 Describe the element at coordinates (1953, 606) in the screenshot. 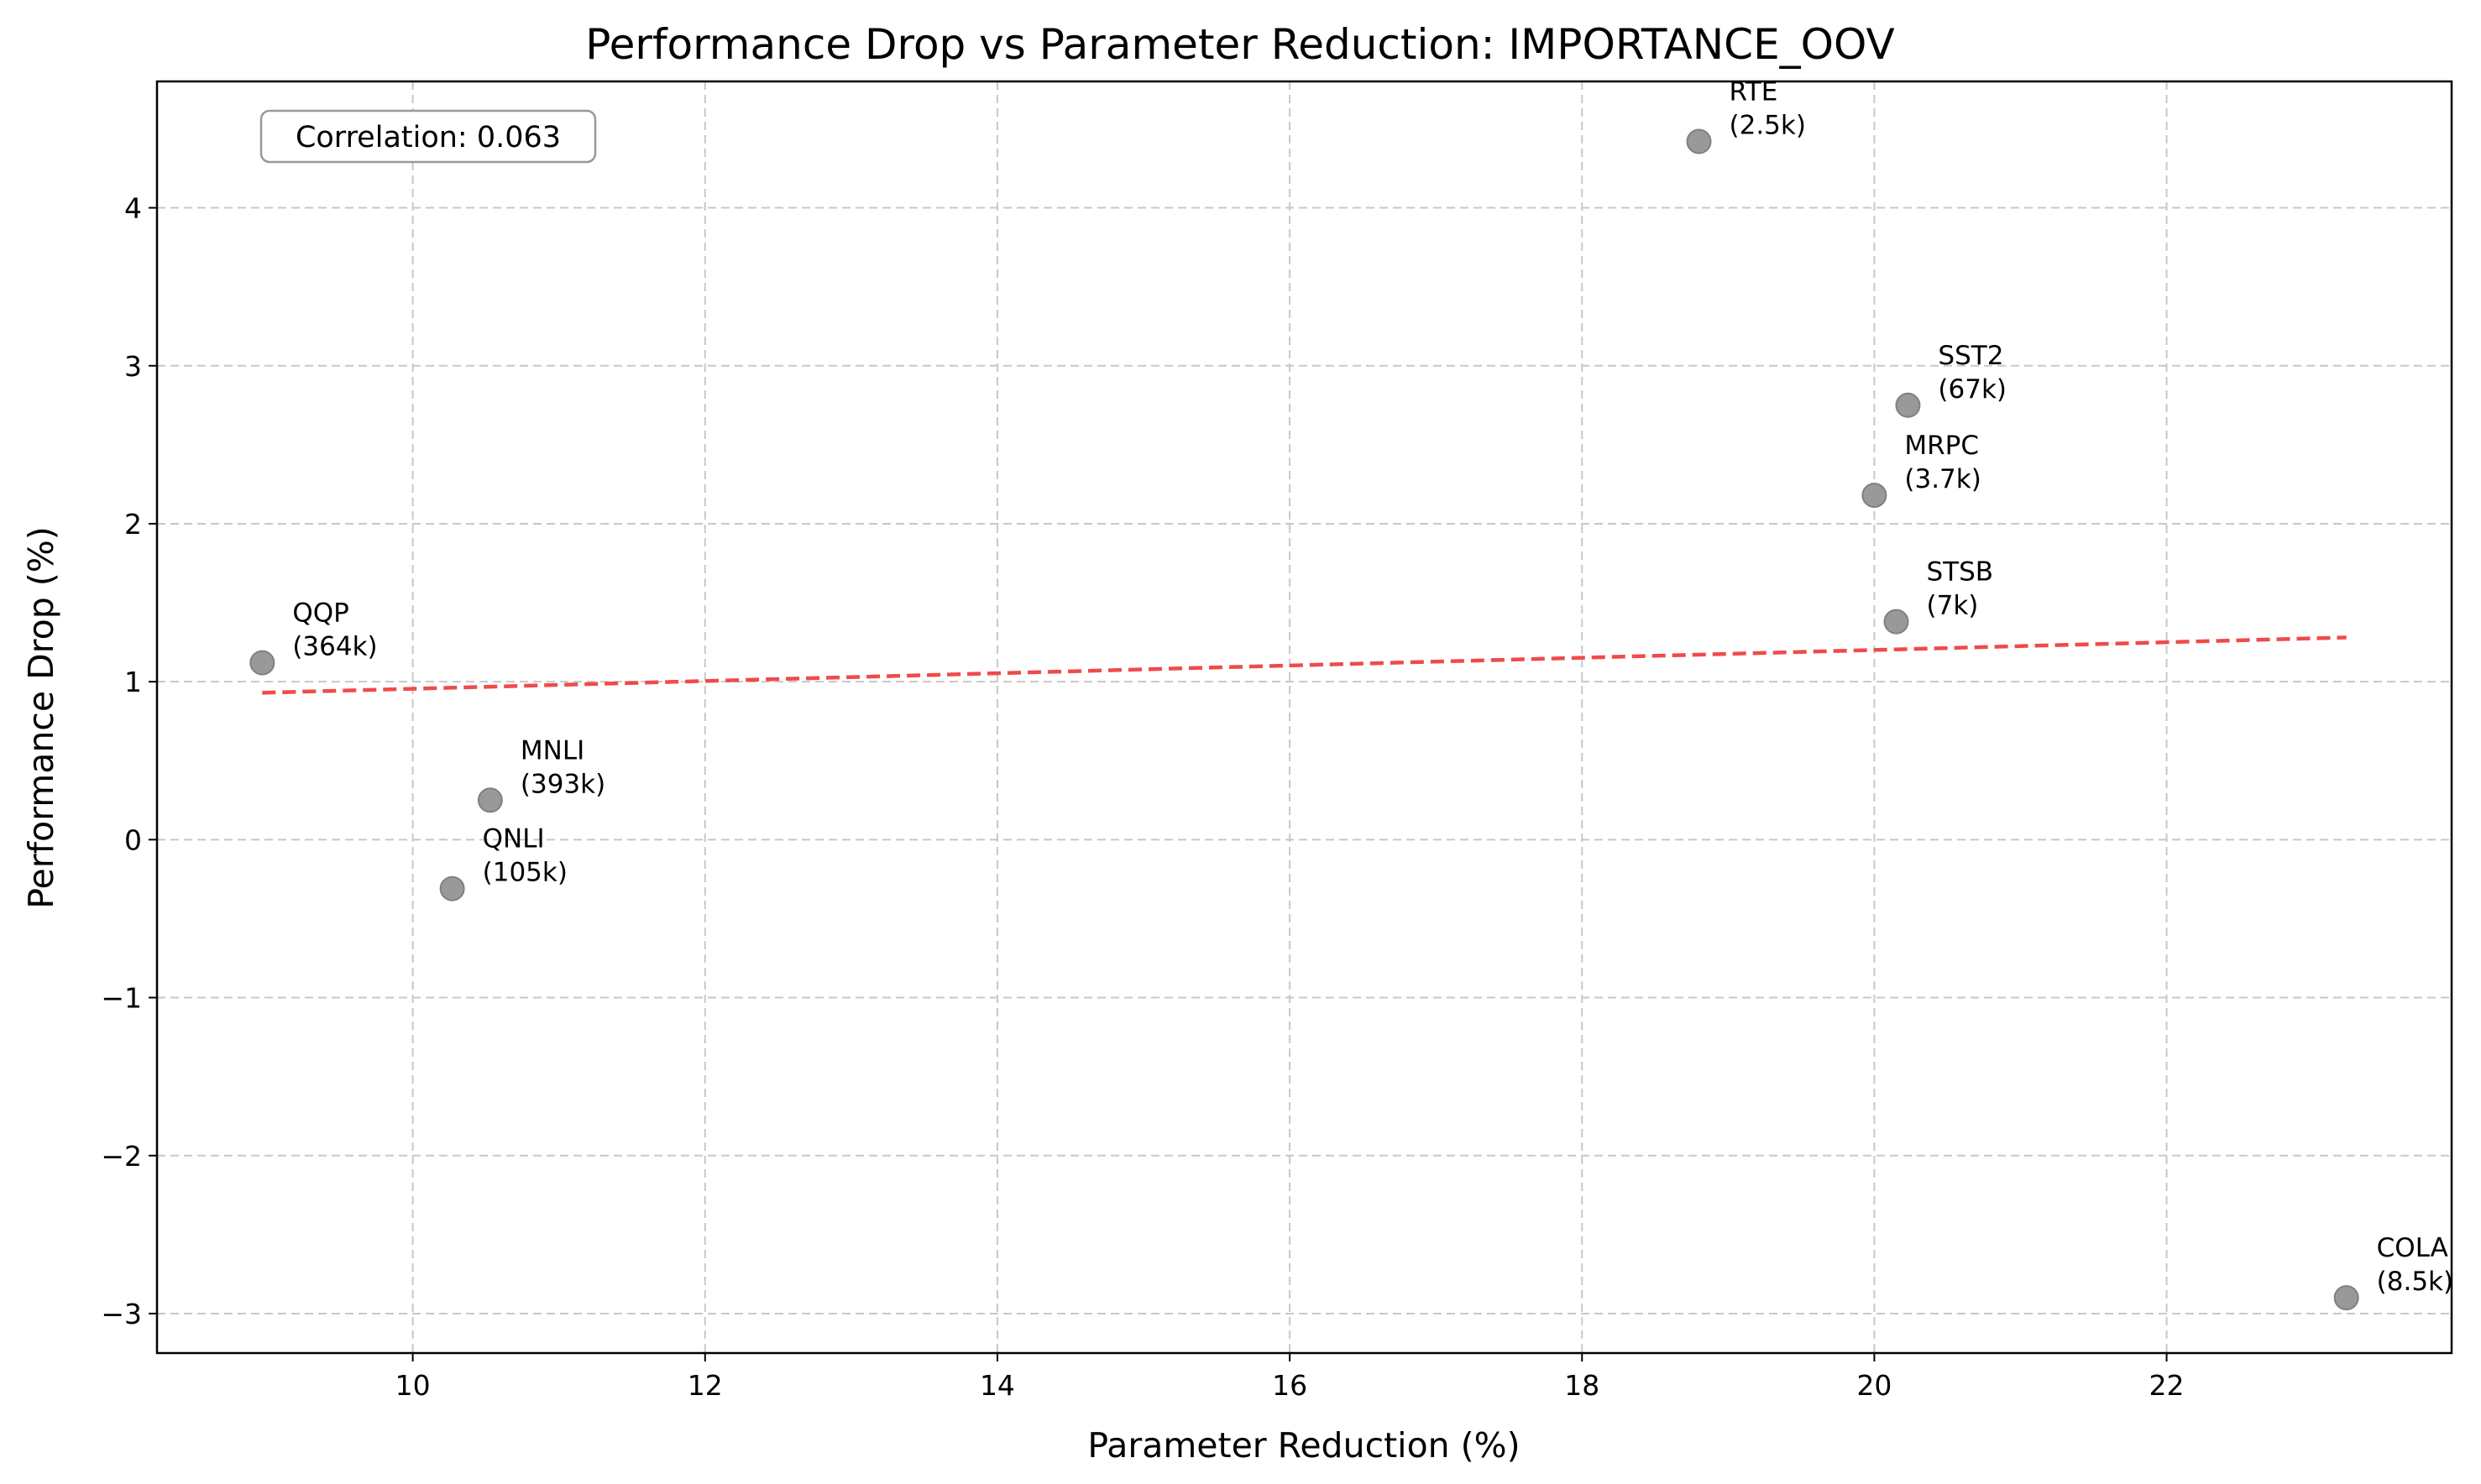

I see `point-label-size: (7k)` at that location.